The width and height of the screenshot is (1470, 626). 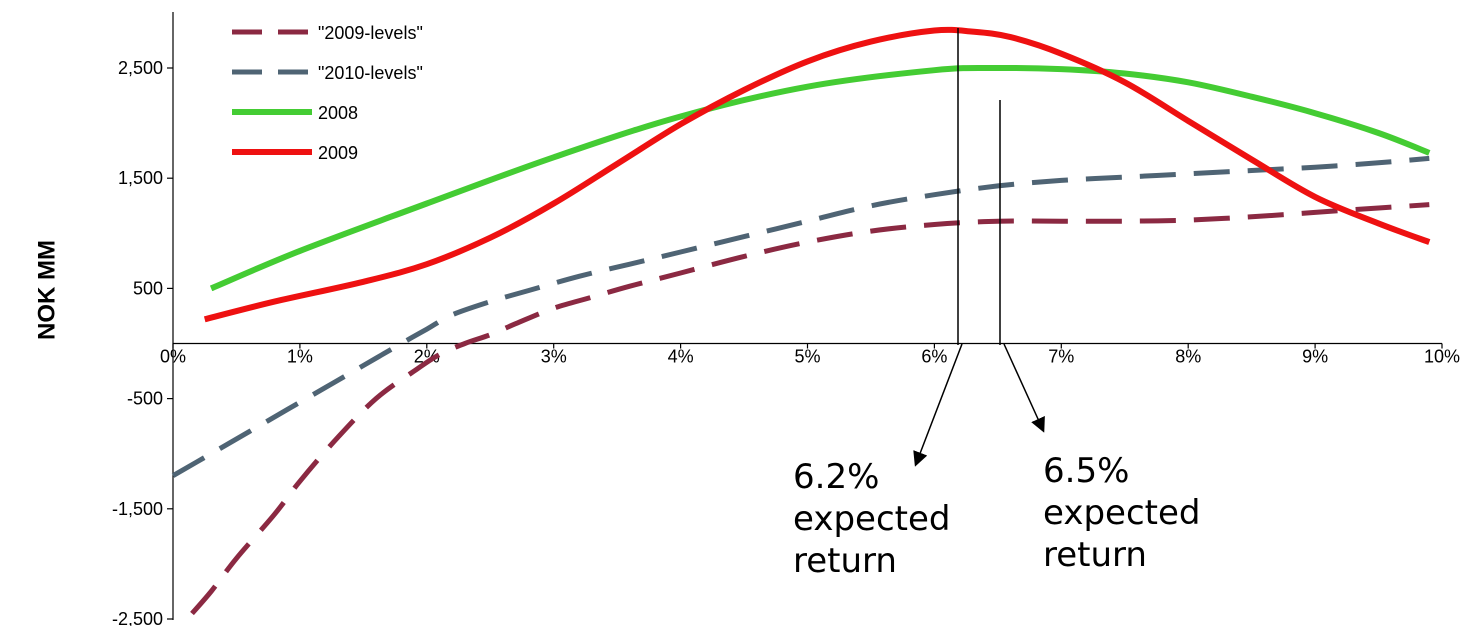 I want to click on x-tick-label: 9%, so click(x=1315, y=357).